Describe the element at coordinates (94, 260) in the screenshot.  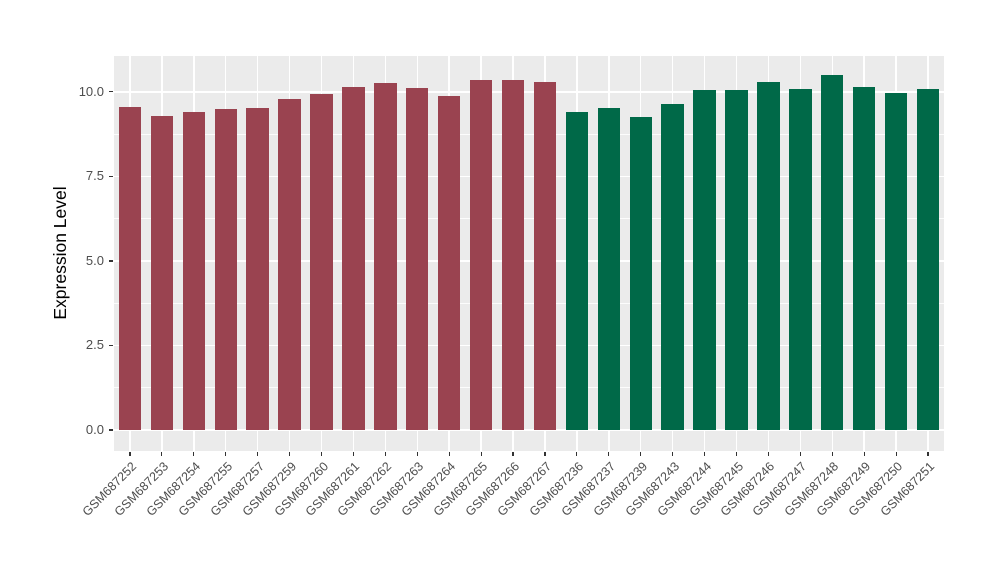
I see `y-tick-label: 5.0` at that location.